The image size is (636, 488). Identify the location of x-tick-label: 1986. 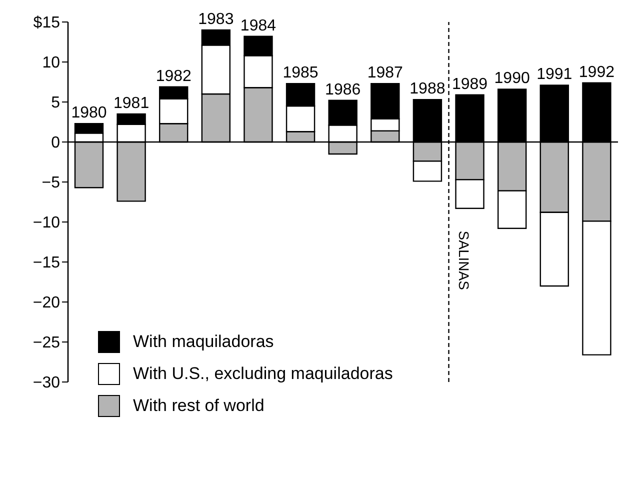
(343, 89).